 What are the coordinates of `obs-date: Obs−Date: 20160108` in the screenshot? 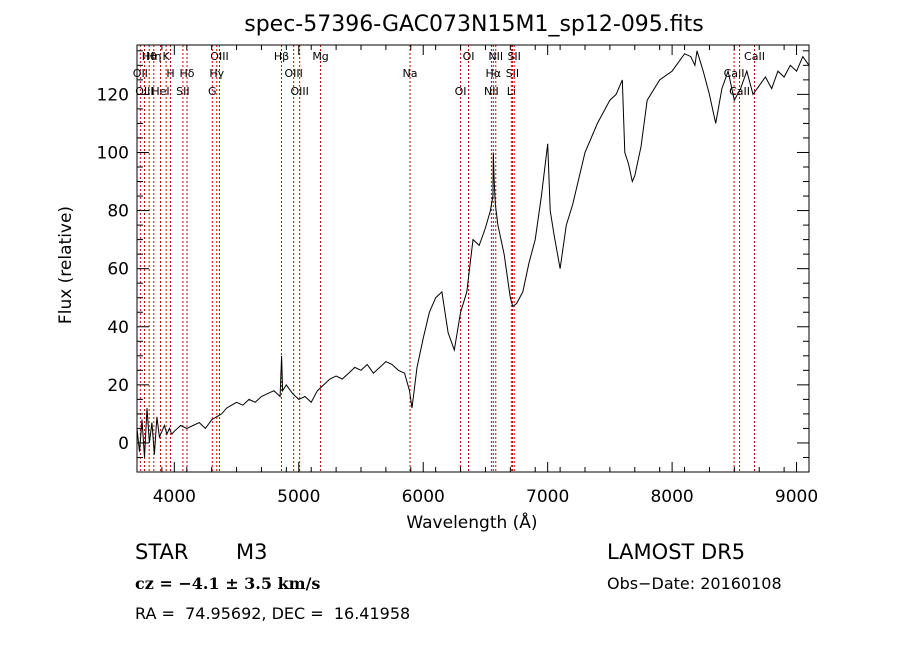 It's located at (694, 583).